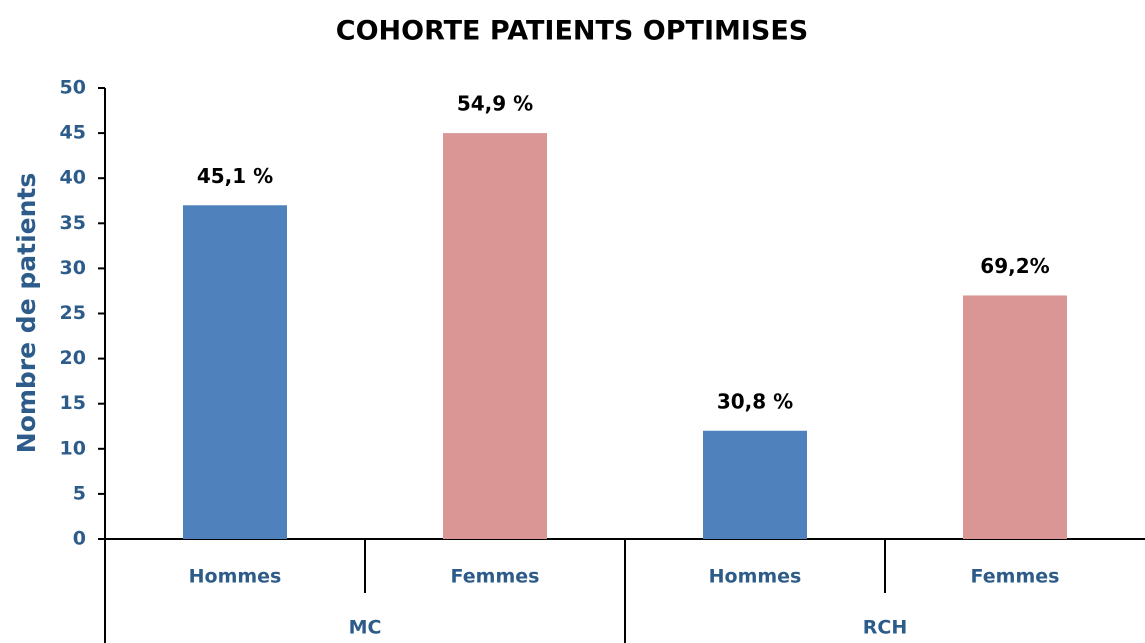 The width and height of the screenshot is (1145, 643). I want to click on y-tick-label: 20, so click(73, 358).